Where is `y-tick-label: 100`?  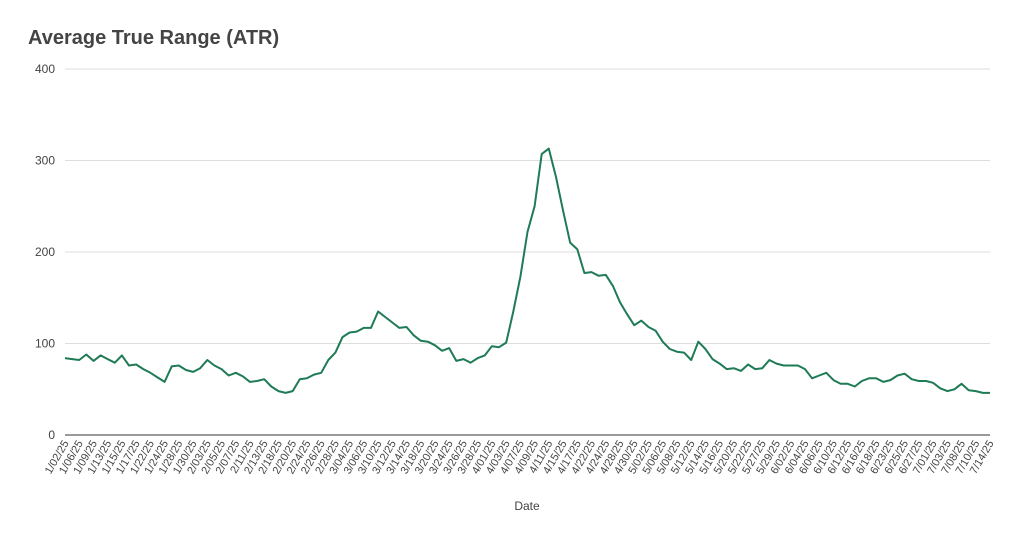
y-tick-label: 100 is located at coordinates (45, 344).